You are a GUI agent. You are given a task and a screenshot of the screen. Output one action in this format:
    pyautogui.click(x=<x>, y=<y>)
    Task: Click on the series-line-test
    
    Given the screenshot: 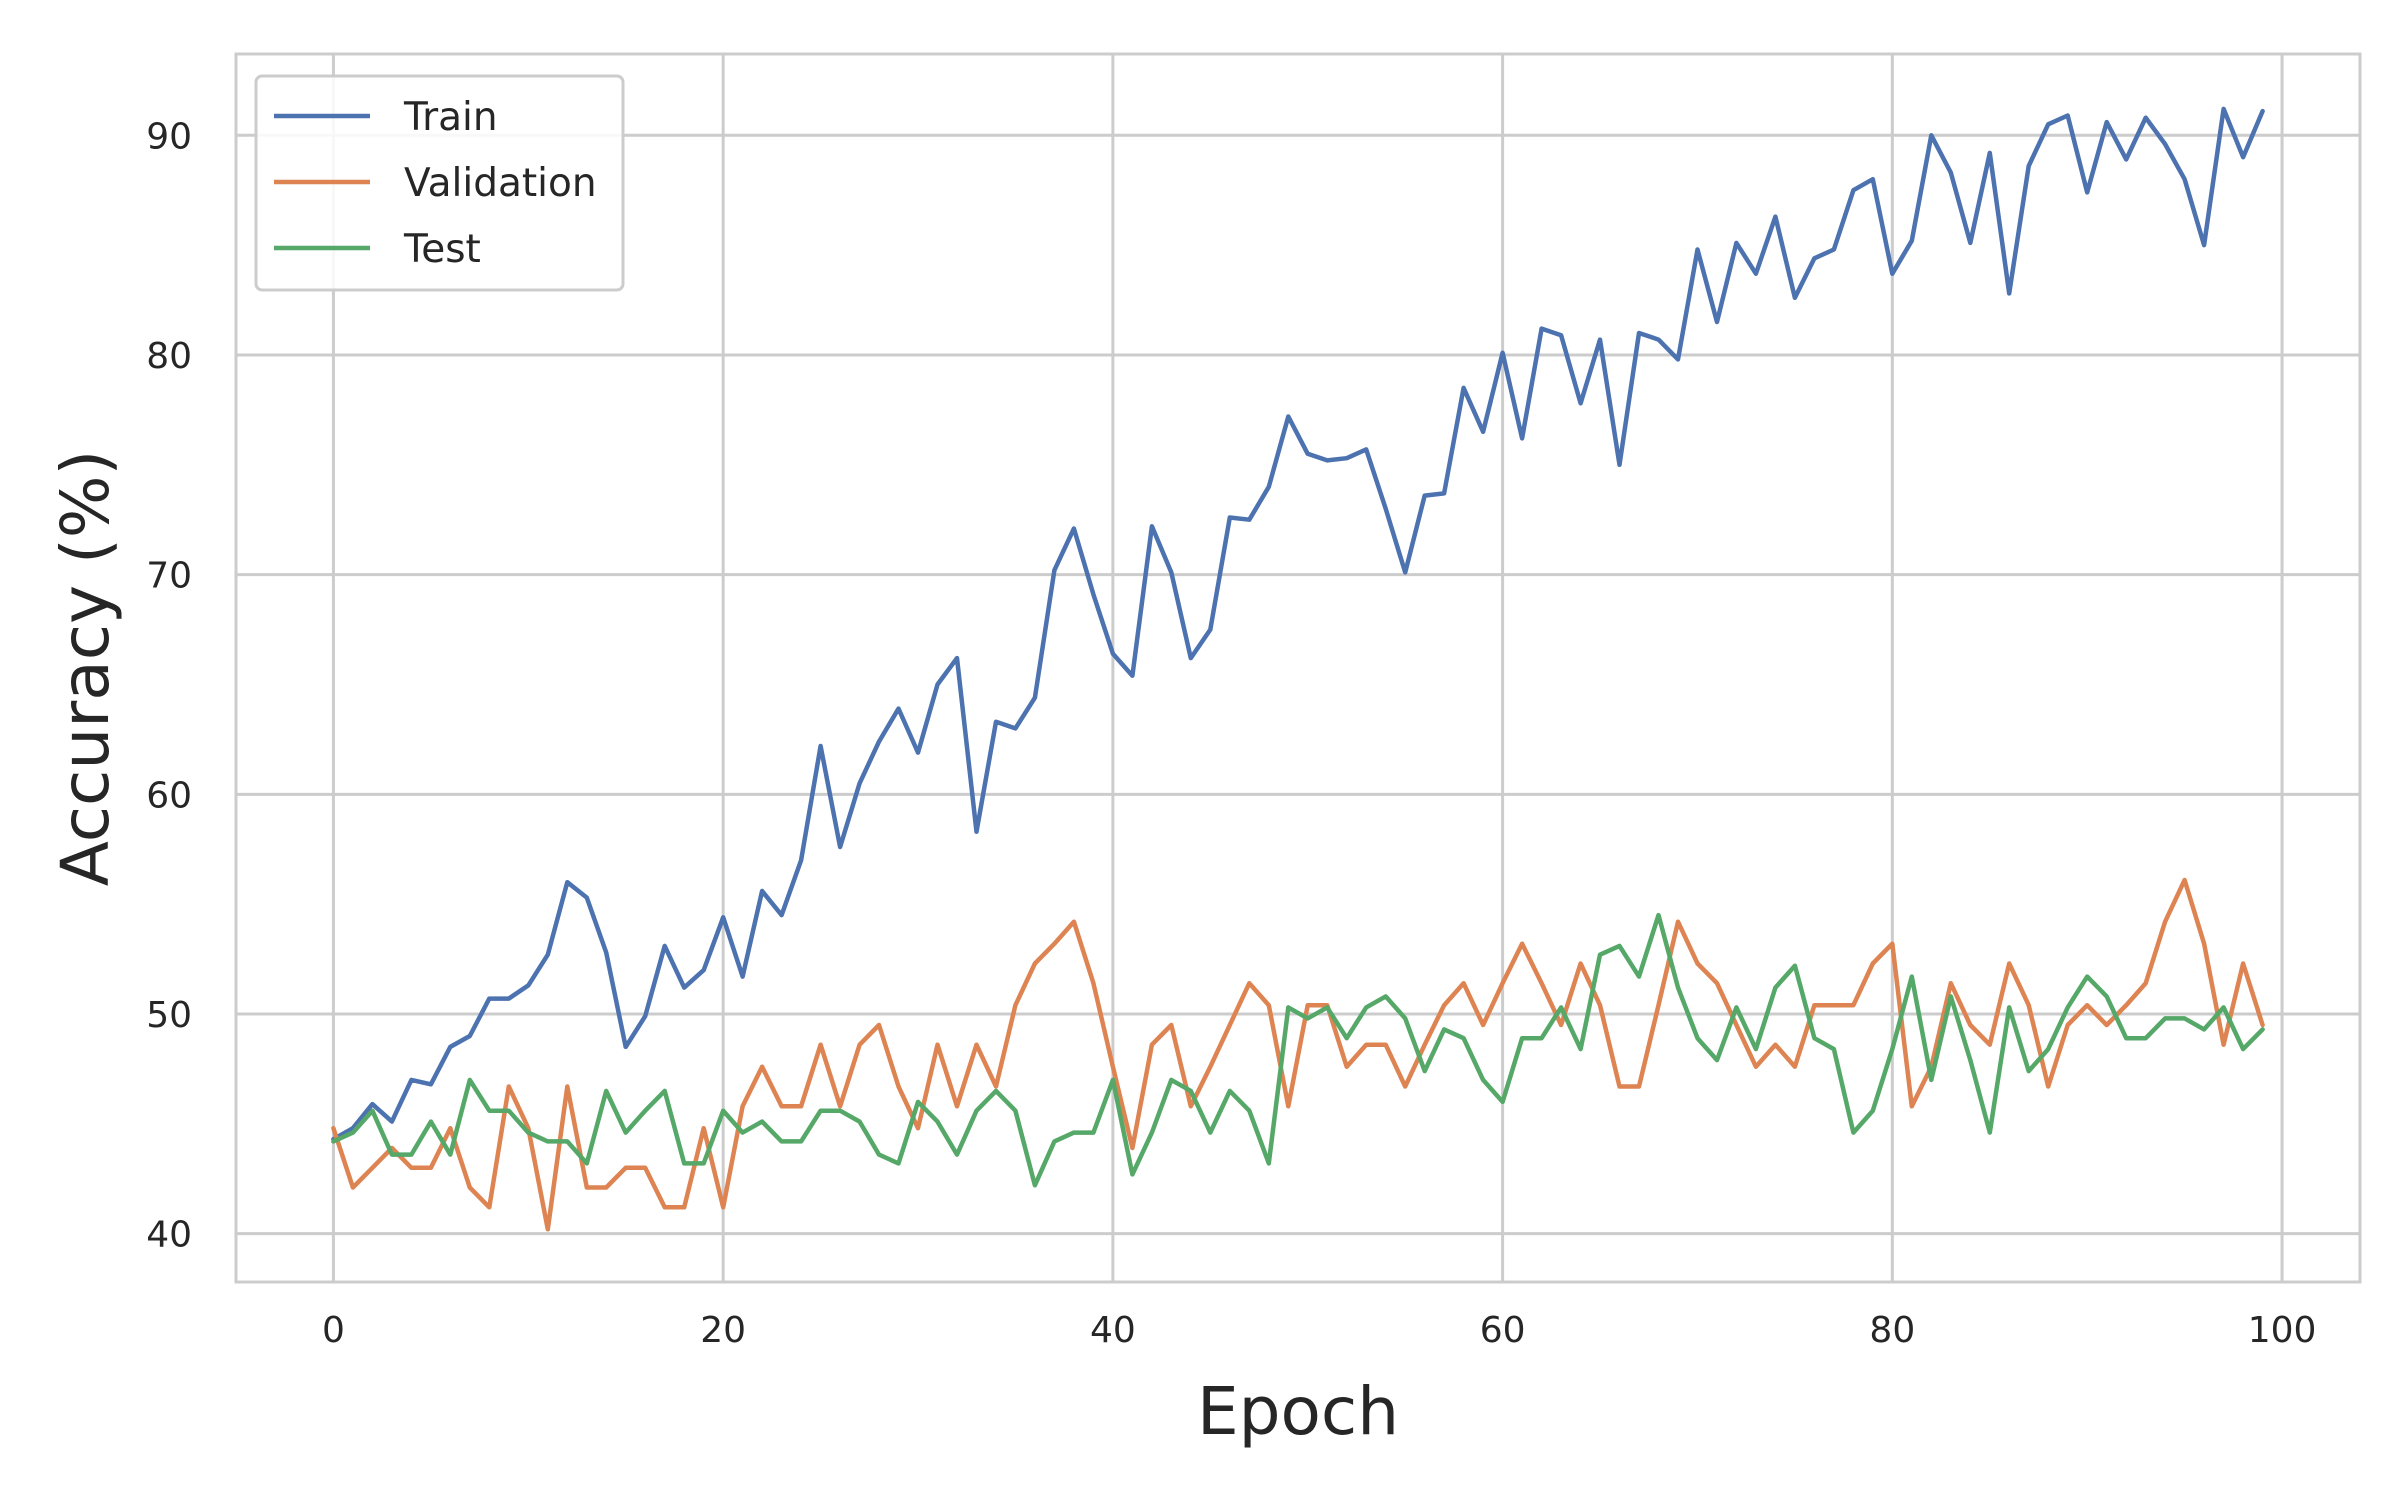 What is the action you would take?
    pyautogui.click(x=1298, y=1050)
    